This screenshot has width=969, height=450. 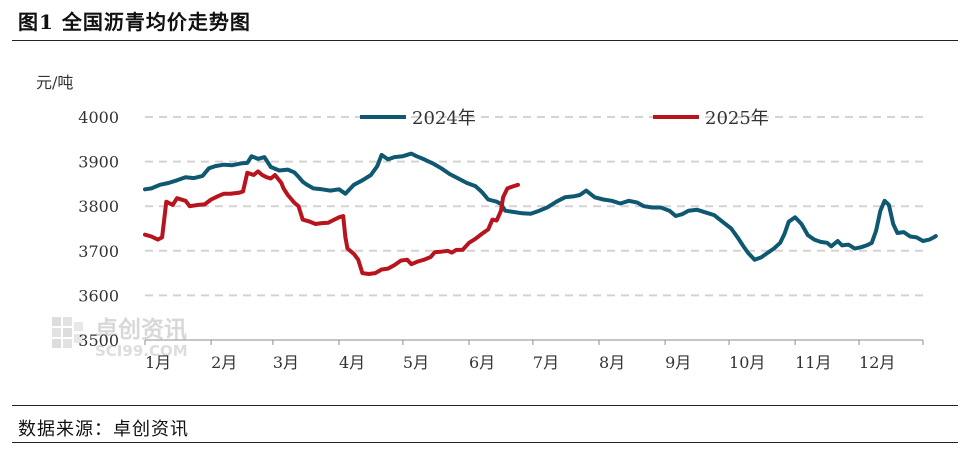 I want to click on y-axis-ticks: 3500 3600 3700 3800 3900 4000, so click(x=98, y=229).